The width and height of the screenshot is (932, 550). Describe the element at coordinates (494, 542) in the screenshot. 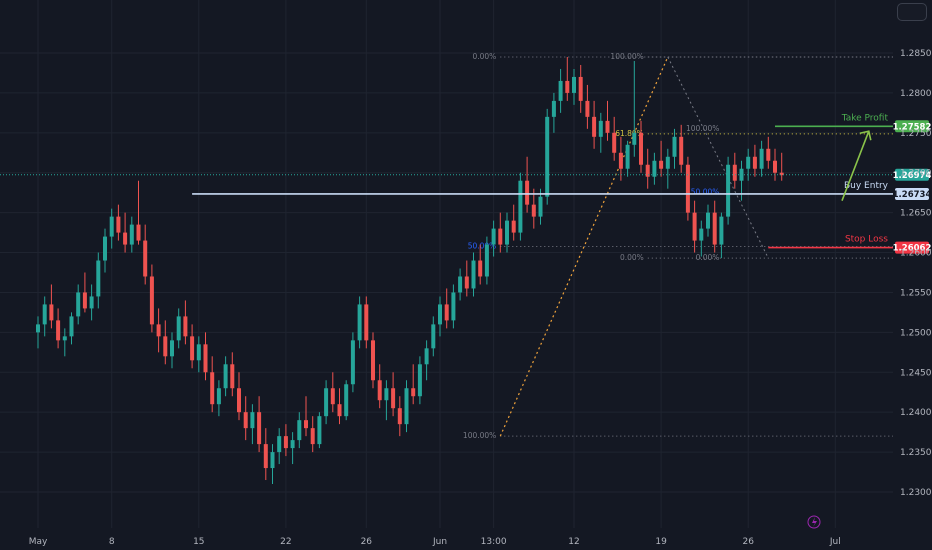

I see `time-tick-label: 13:00` at that location.